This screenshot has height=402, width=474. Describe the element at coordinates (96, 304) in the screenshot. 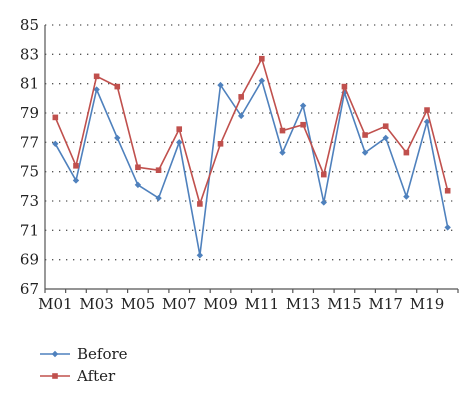

I see `x-tick-label: M03` at that location.